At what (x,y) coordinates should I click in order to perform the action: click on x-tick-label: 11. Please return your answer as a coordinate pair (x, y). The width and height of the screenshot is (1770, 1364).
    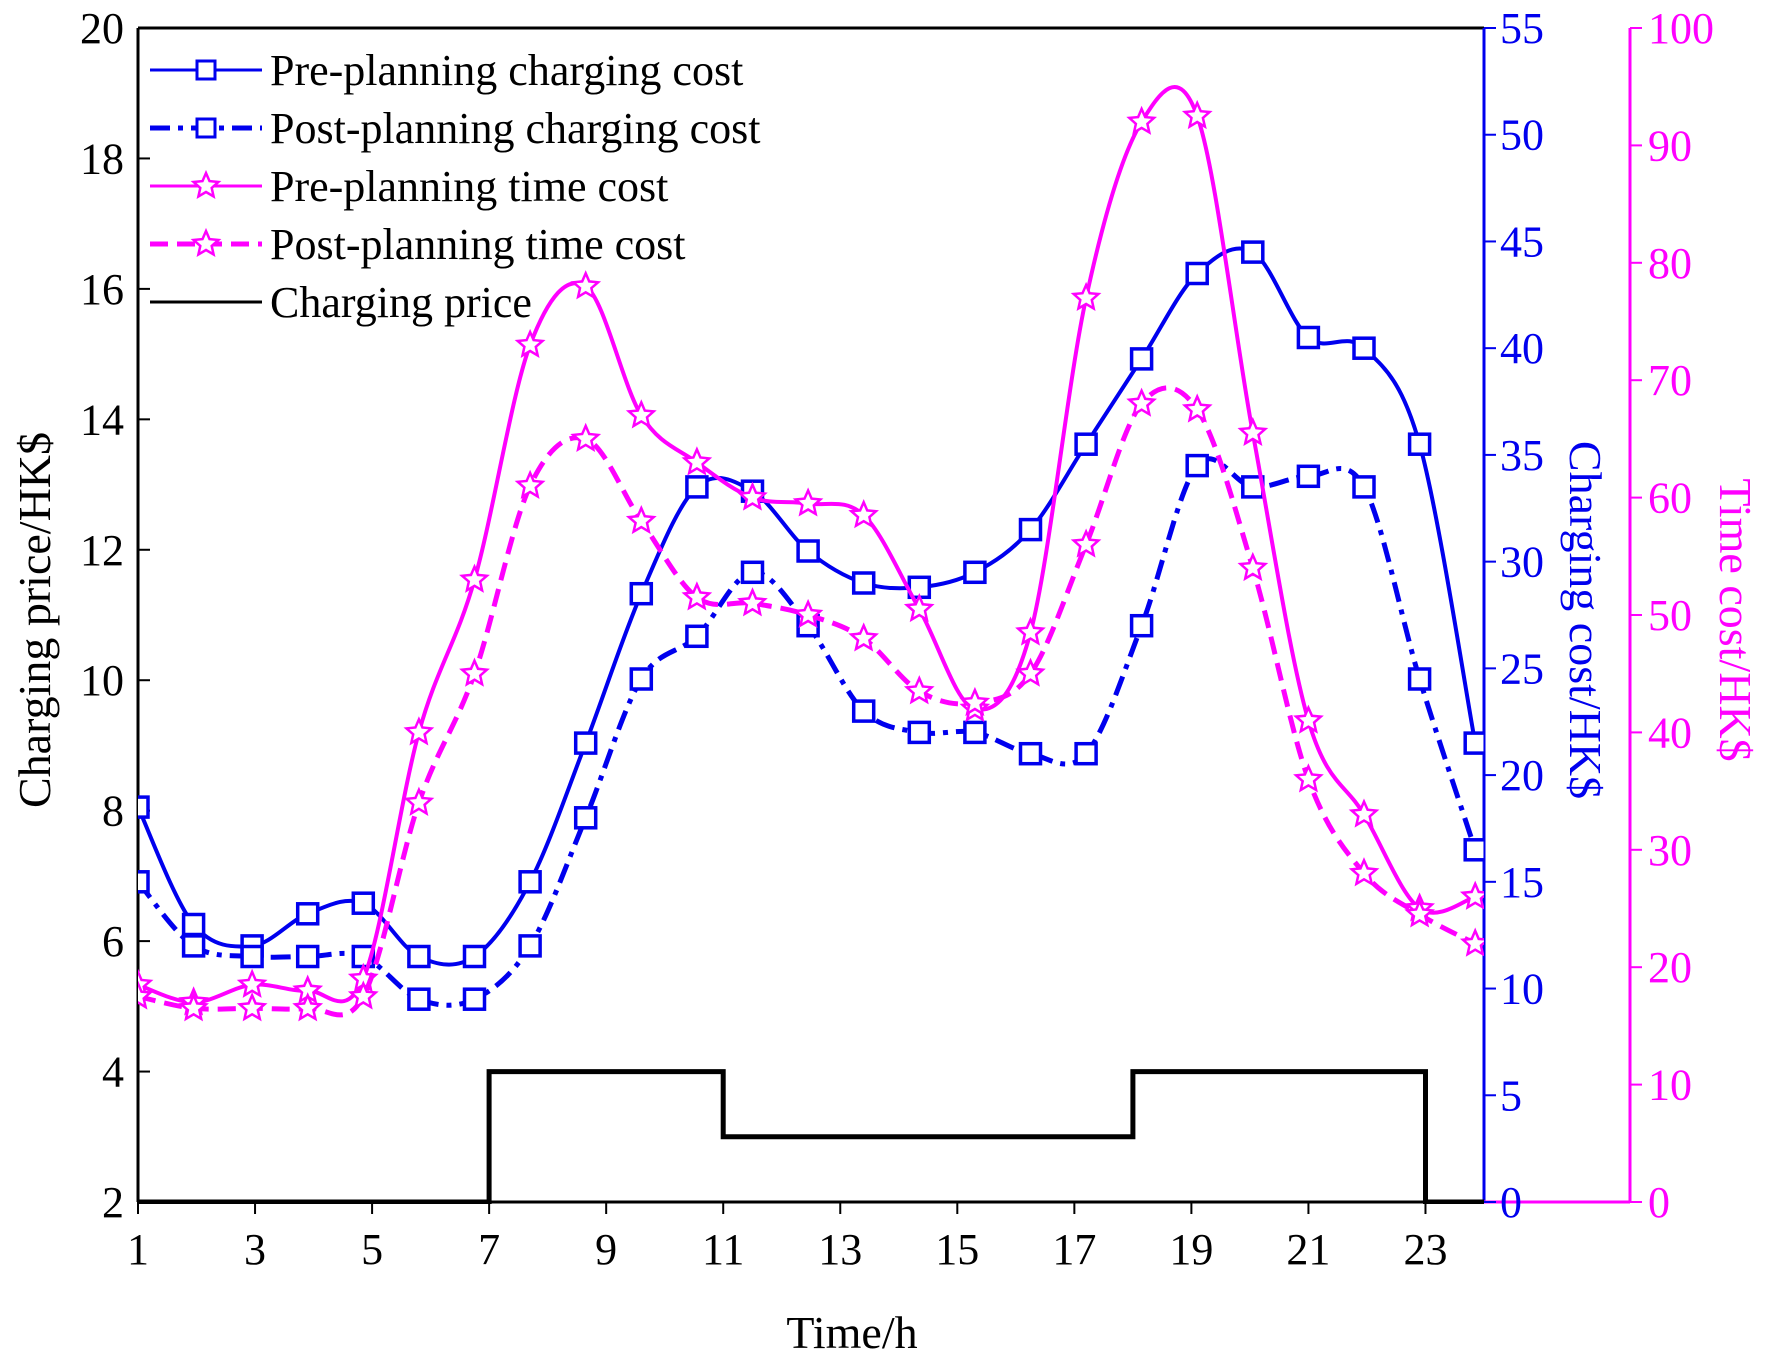
    Looking at the image, I should click on (723, 1249).